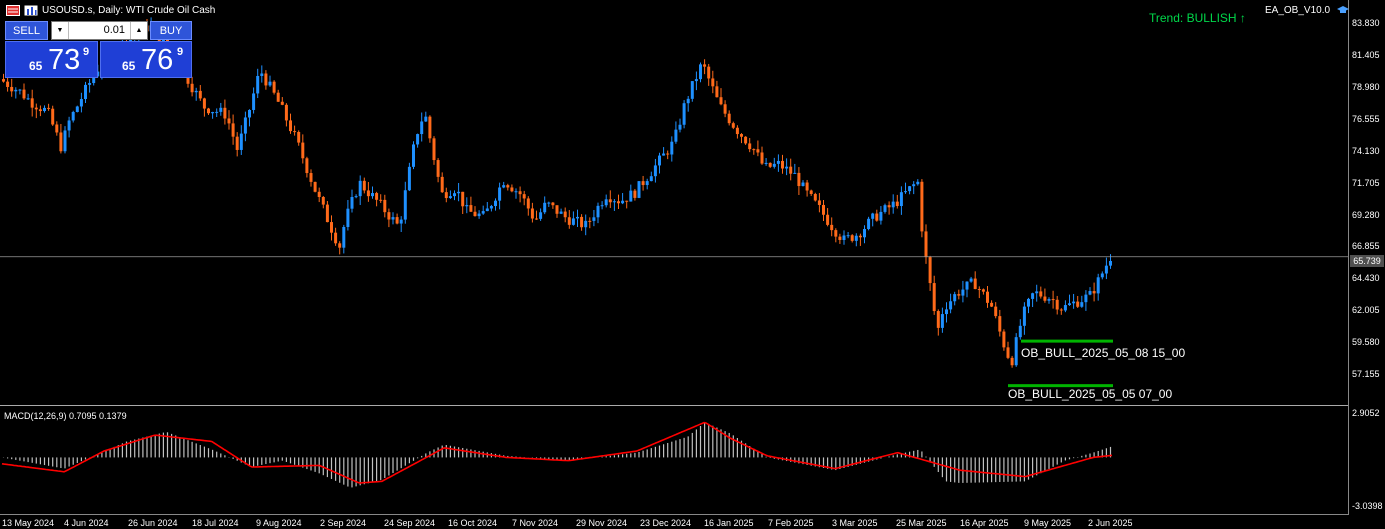 The height and width of the screenshot is (529, 1385). What do you see at coordinates (138, 30) in the screenshot?
I see `lot-increase-icon: ▲` at bounding box center [138, 30].